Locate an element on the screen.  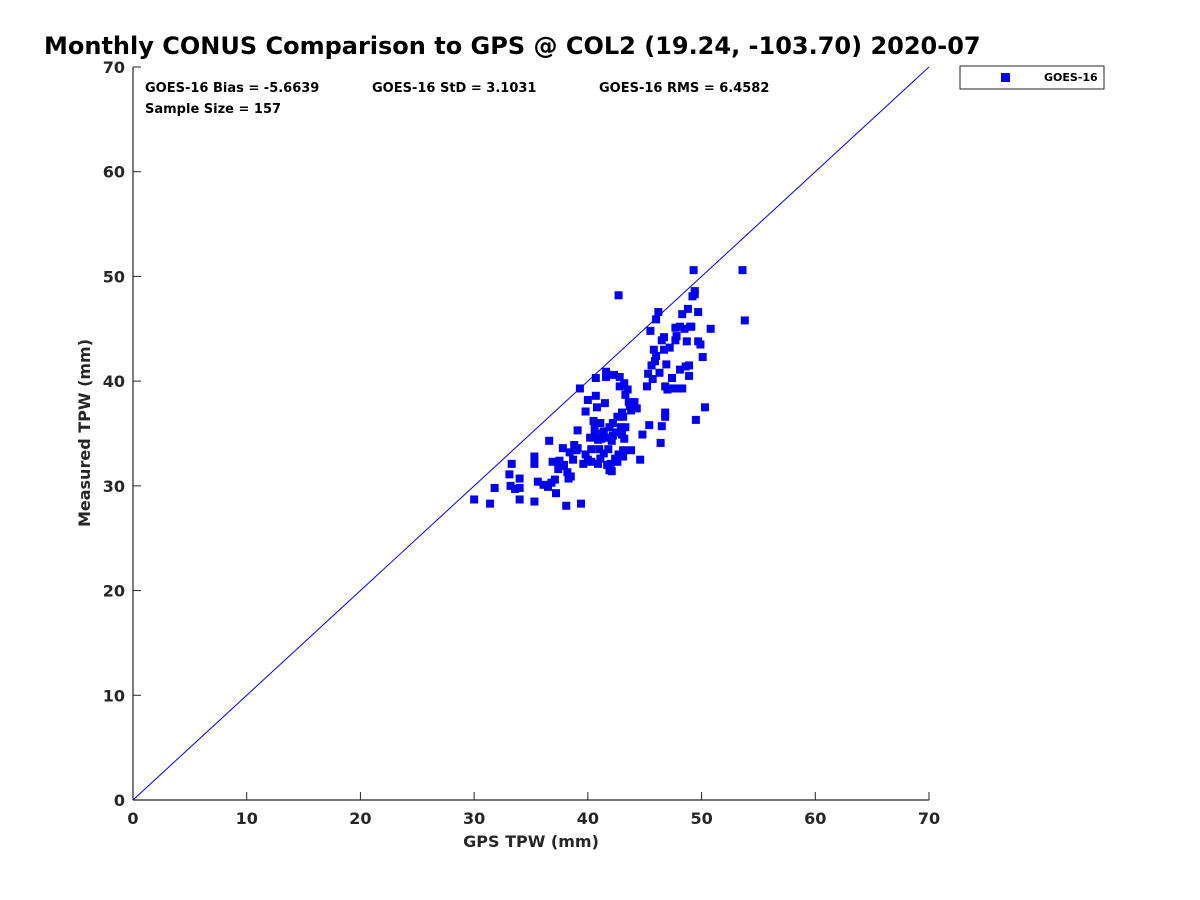
legend: GOES-16 is located at coordinates (1032, 77).